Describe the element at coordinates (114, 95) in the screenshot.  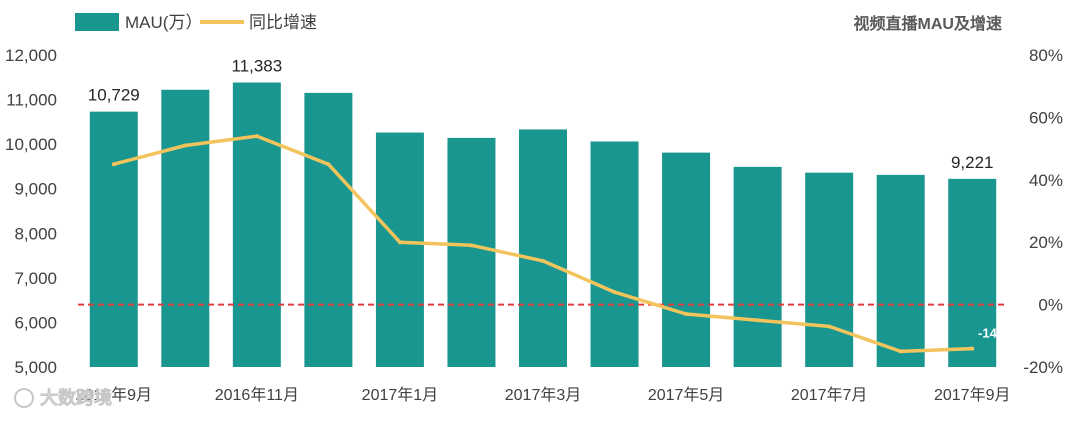
I see `bar-data-label: 10,729` at that location.